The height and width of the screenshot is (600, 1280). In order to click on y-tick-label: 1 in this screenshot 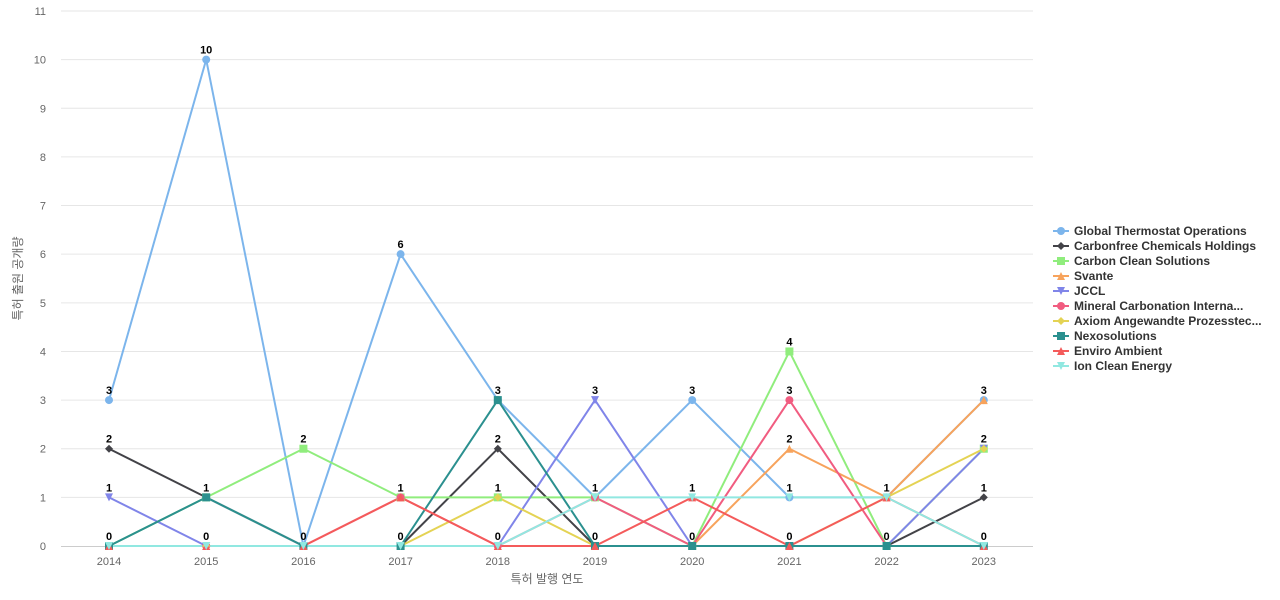, I will do `click(43, 498)`.